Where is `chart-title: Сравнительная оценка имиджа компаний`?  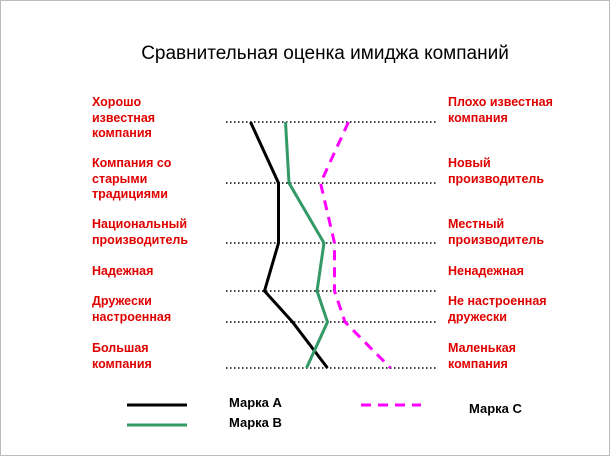
chart-title: Сравнительная оценка имиджа компаний is located at coordinates (325, 53).